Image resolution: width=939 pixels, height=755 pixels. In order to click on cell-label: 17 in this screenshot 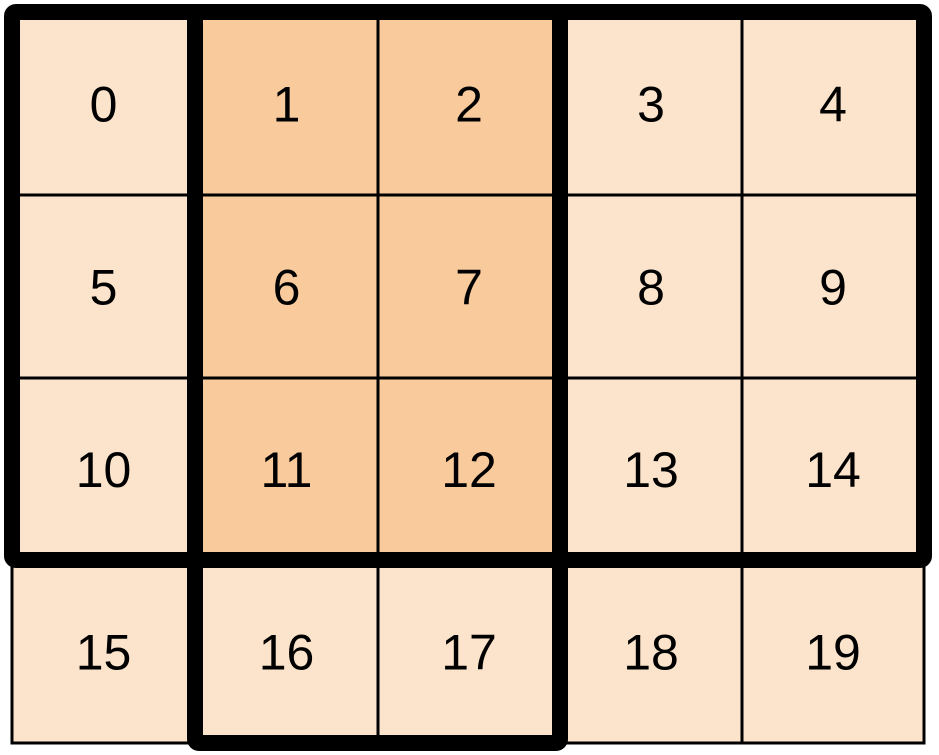, I will do `click(469, 653)`.